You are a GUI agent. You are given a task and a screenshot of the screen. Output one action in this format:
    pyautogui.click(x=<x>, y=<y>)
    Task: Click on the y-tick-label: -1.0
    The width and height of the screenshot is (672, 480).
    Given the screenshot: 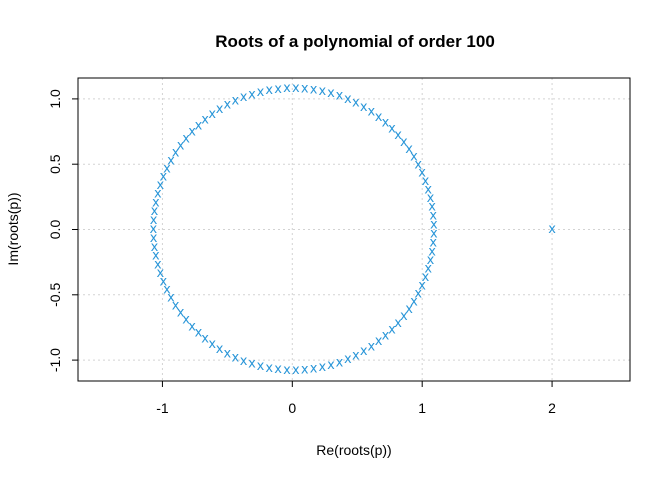 What is the action you would take?
    pyautogui.click(x=55, y=360)
    